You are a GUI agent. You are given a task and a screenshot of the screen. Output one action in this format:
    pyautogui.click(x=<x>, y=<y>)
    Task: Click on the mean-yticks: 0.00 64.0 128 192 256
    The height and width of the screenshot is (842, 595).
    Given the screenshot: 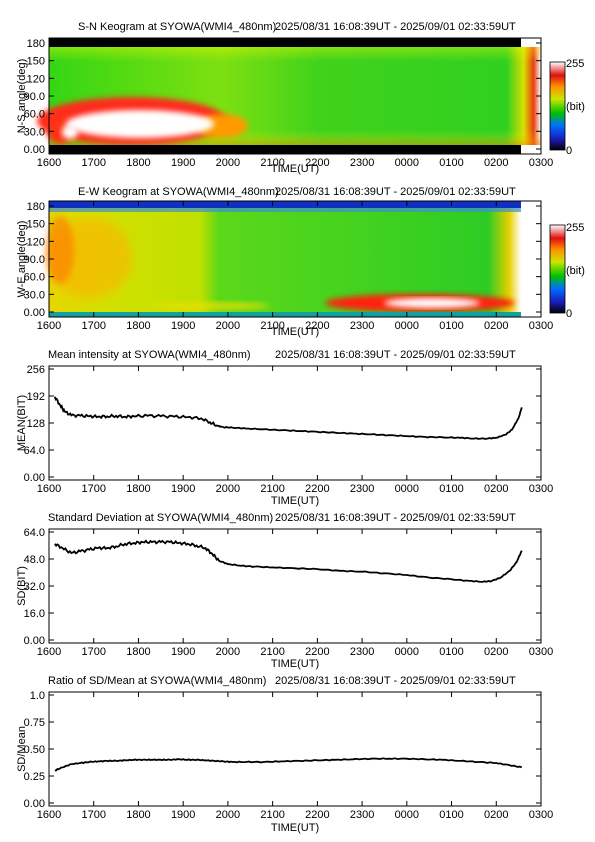 What is the action you would take?
    pyautogui.click(x=282, y=424)
    